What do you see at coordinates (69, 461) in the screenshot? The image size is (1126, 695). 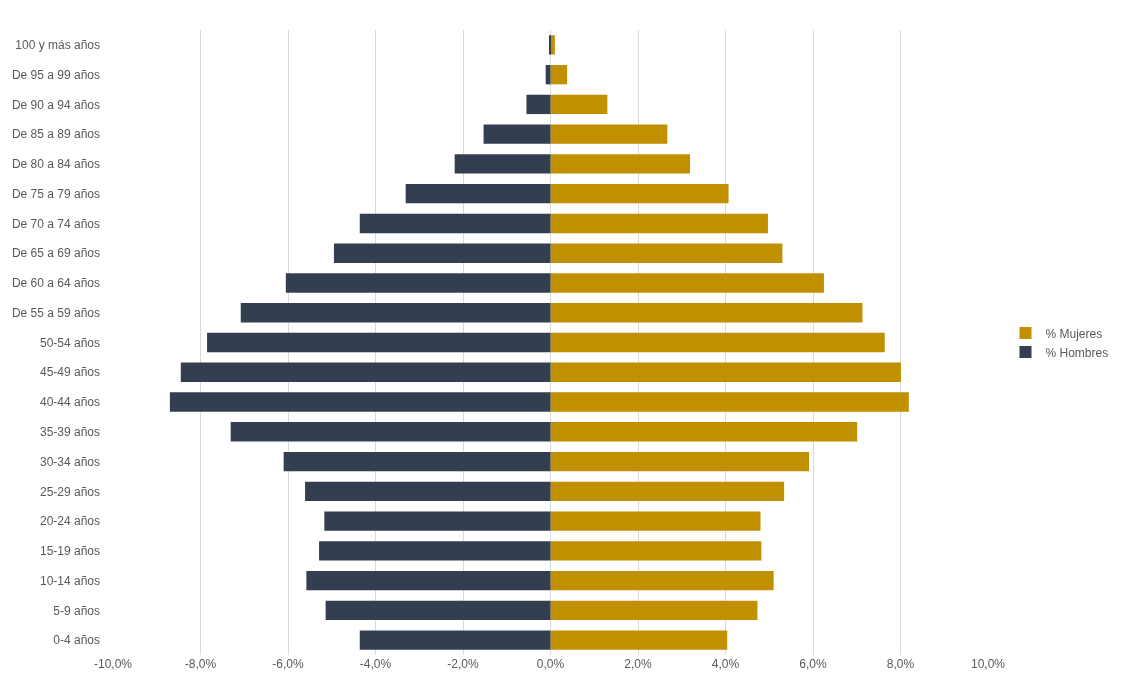 I see `y-tick-label: 30-34 años` at bounding box center [69, 461].